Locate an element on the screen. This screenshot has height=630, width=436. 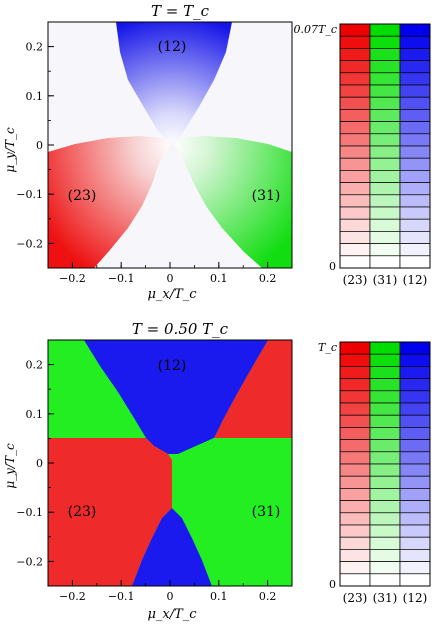
region-label-12-bottom: (12) is located at coordinates (172, 366).